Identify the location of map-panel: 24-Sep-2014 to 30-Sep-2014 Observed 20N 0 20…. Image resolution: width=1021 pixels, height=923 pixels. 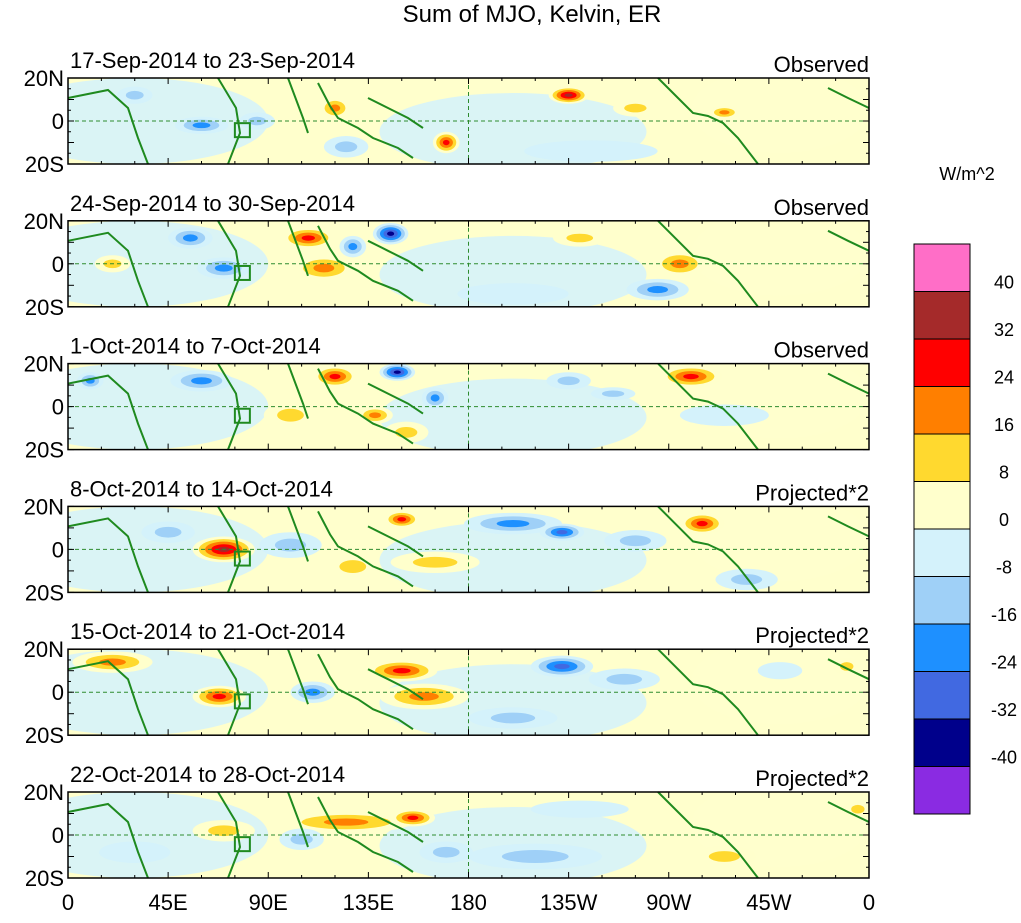
(447, 255).